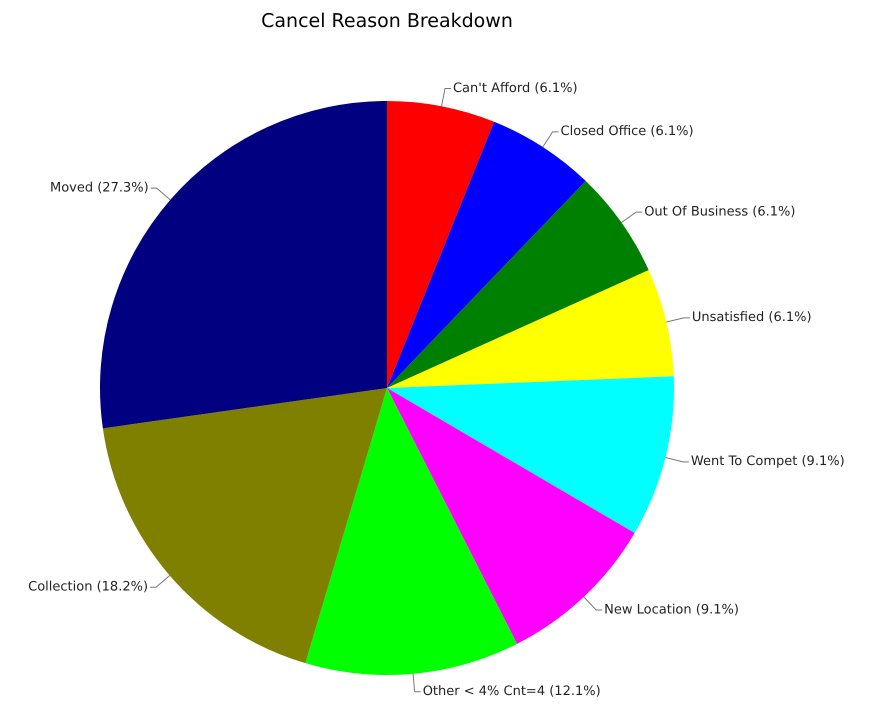  I want to click on slice-label: Moved (27.3%), so click(99, 188).